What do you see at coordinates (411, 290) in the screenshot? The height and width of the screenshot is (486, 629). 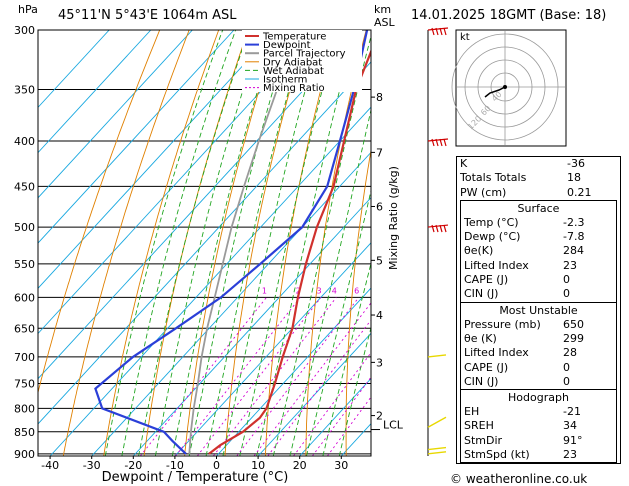 I see `mixing-ratio-tick-label: 15` at bounding box center [411, 290].